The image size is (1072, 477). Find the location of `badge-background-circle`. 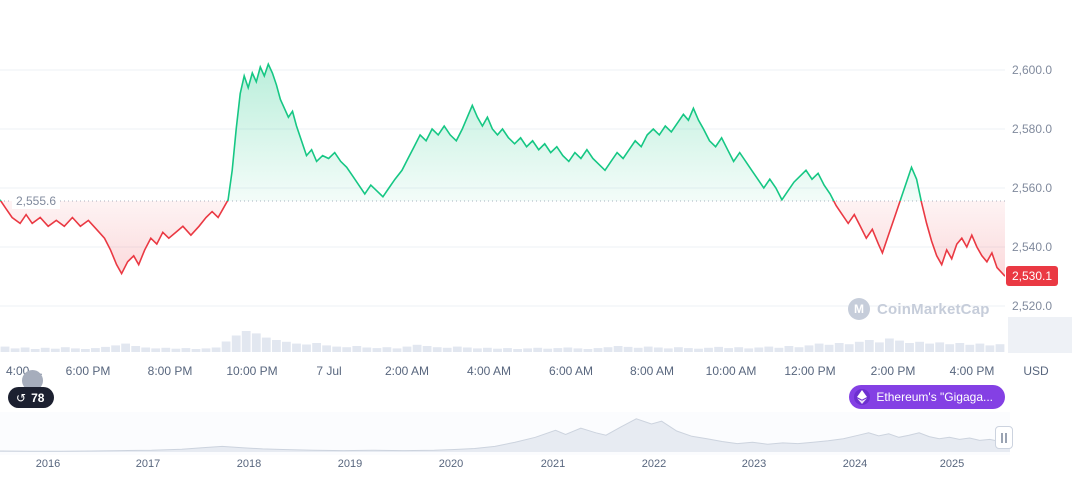

badge-background-circle is located at coordinates (32, 380).